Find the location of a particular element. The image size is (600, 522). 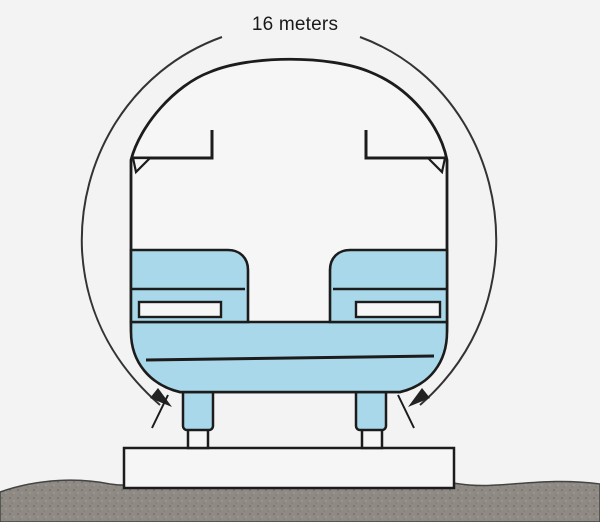

luggage-rack-left is located at coordinates (172, 145).